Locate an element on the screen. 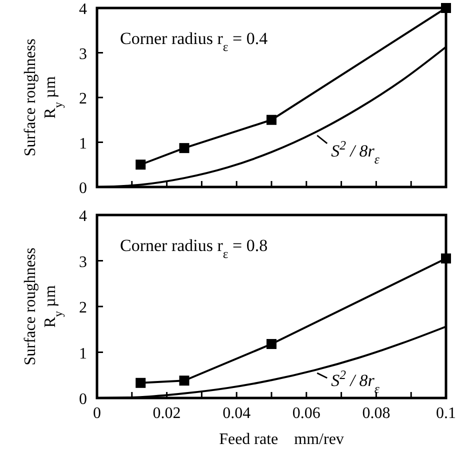  x-tick-label: 0.02 is located at coordinates (166, 413).